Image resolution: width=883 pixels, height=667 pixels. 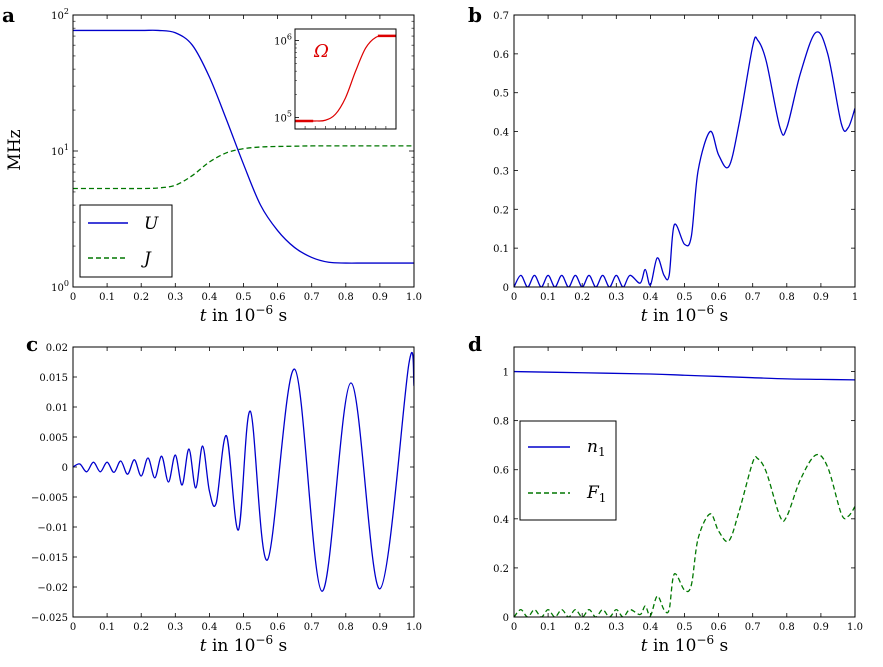 What do you see at coordinates (52, 528) in the screenshot?
I see `y-tick-label: −0.01` at bounding box center [52, 528].